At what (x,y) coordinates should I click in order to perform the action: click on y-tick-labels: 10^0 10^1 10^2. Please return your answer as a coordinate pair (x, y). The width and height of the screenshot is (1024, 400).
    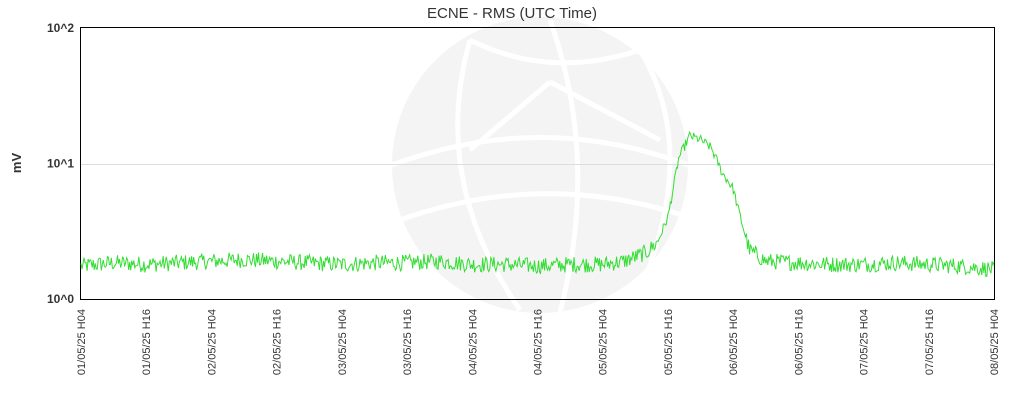
    Looking at the image, I should click on (60, 163).